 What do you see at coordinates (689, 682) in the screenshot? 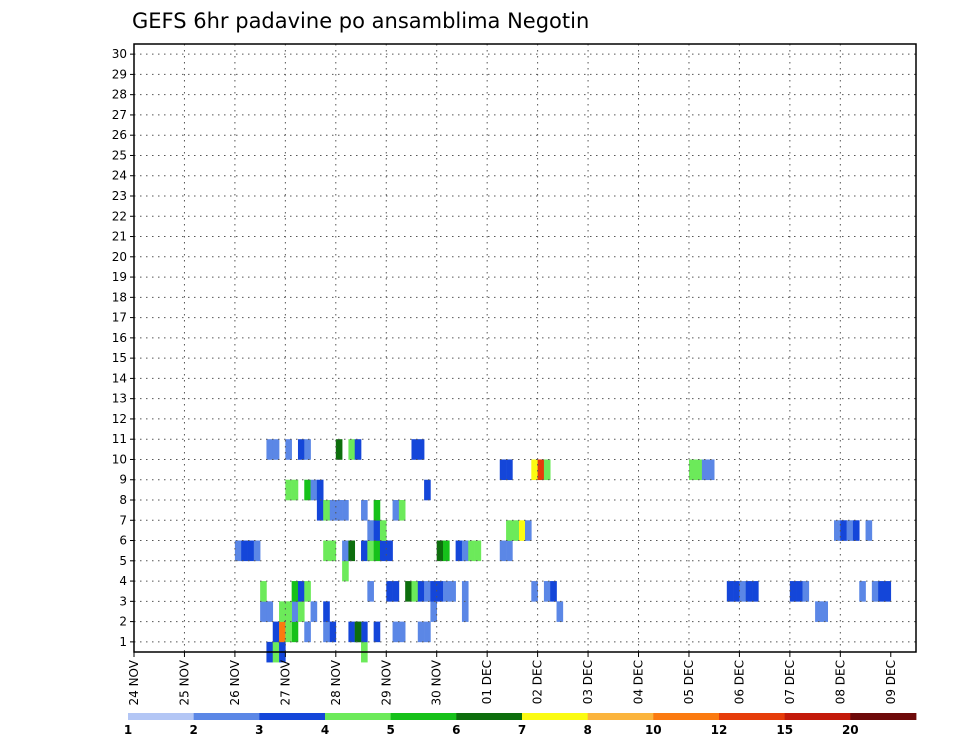
I see `x-tick-label: 05 DEC` at bounding box center [689, 682].